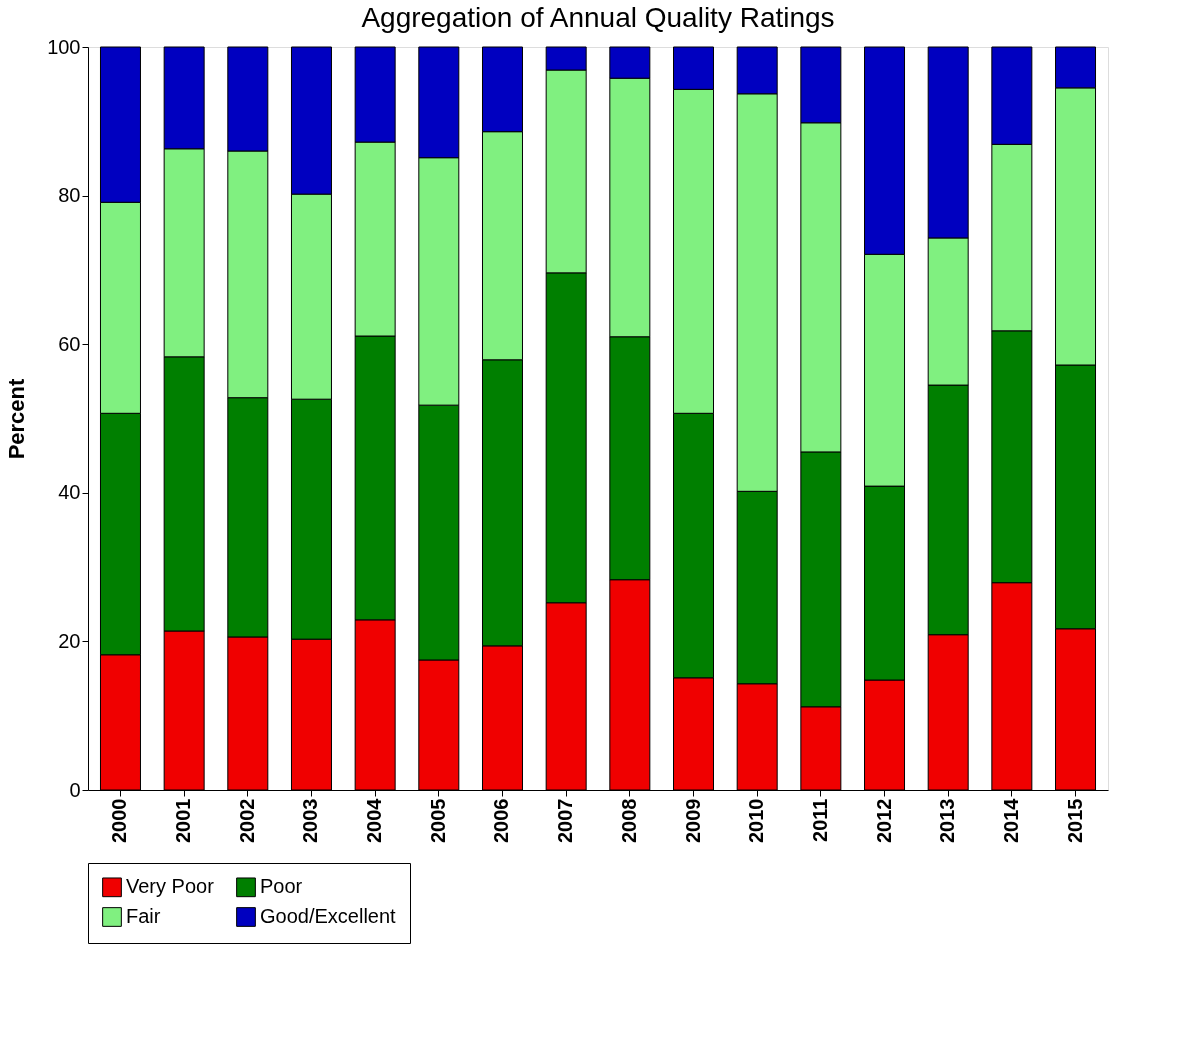 This screenshot has width=1198, height=1048. What do you see at coordinates (501, 820) in the screenshot?
I see `x-tick-label: 2006` at bounding box center [501, 820].